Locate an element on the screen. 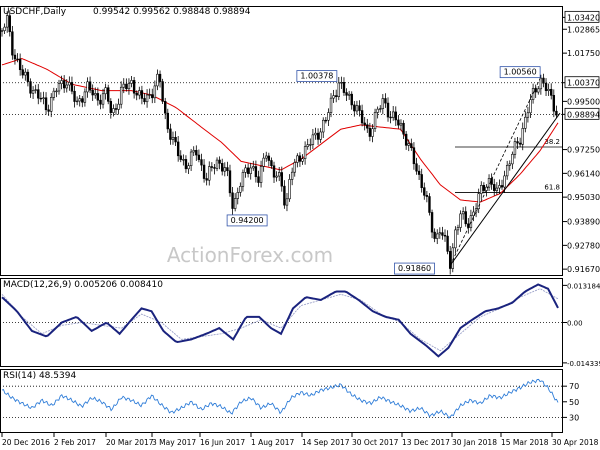 The image size is (600, 450). macd-panel-label: MACD(12,26,9) 0.005206 0.008410 is located at coordinates (83, 285).